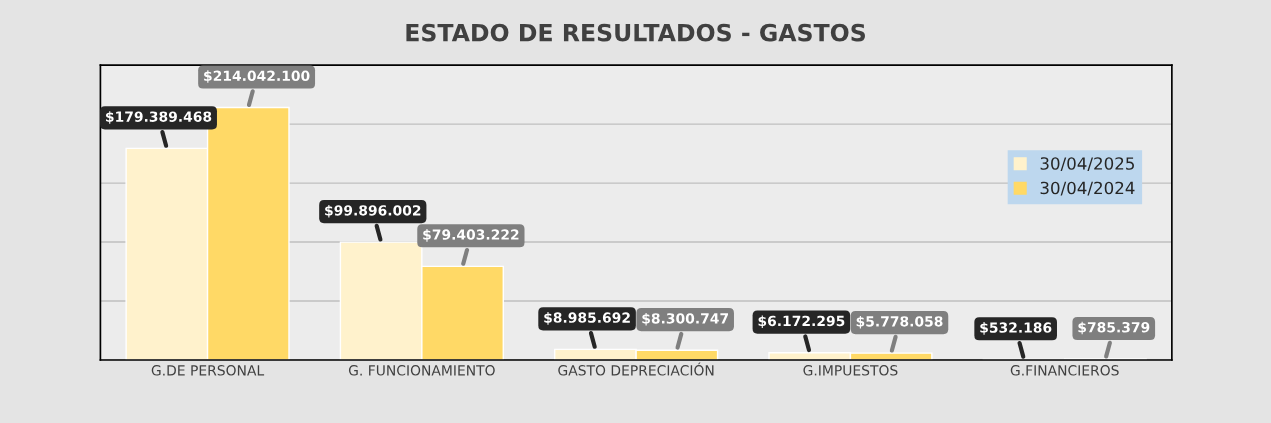 The width and height of the screenshot is (1271, 423). I want to click on chart-title: ESTADO DE RESULTADOS - GASTOS, so click(635, 32).